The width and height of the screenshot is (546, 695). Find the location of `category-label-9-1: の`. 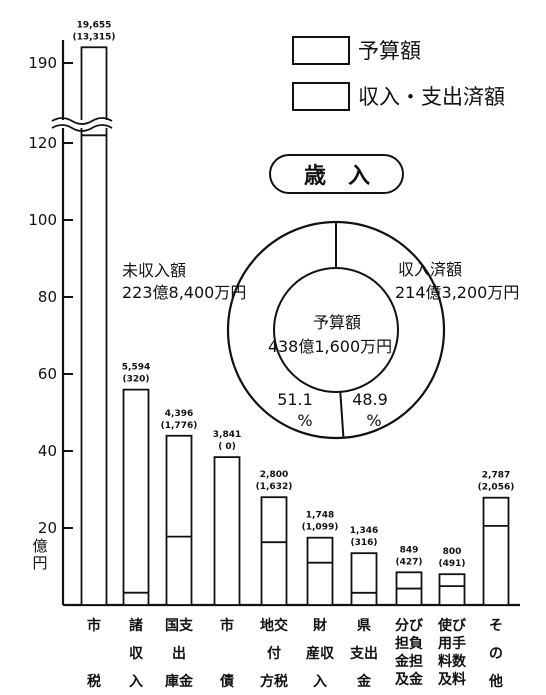

category-label-9-1: の is located at coordinates (496, 654).